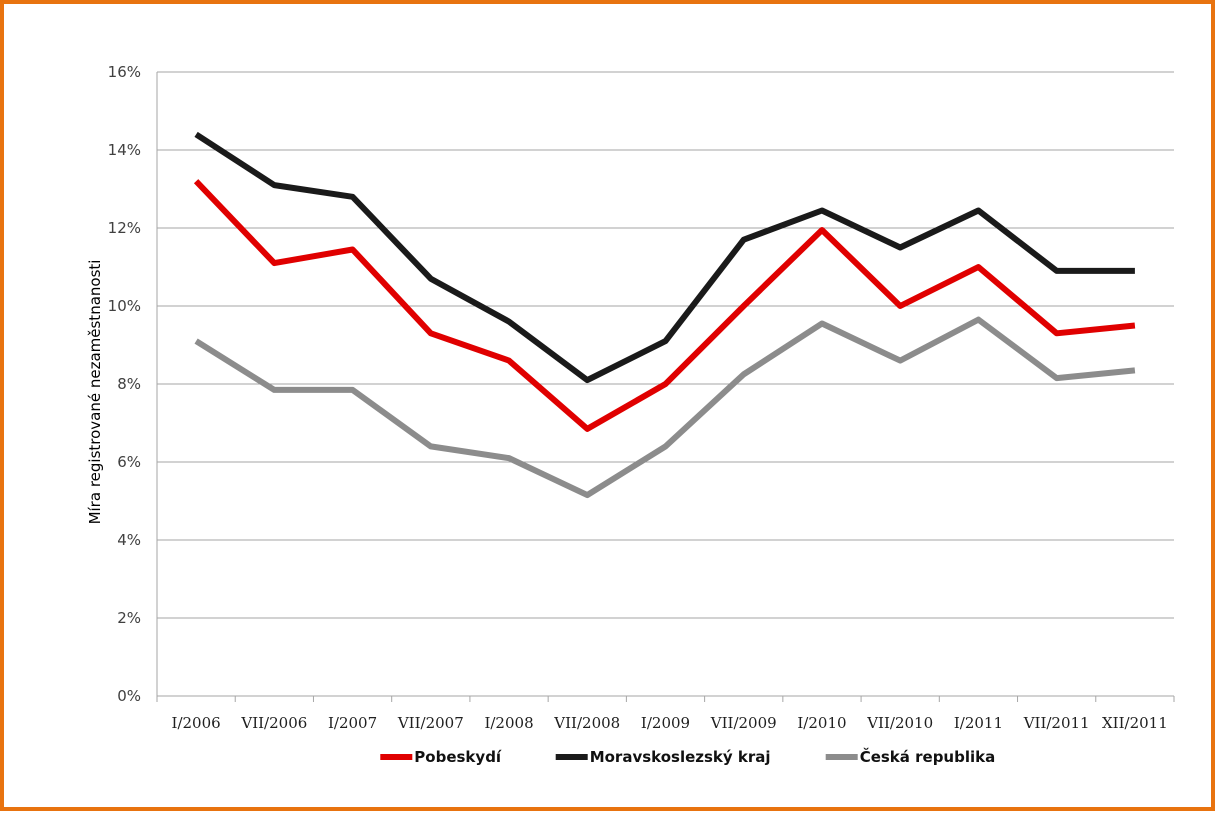 The width and height of the screenshot is (1215, 815). I want to click on y-tick-label: 6%, so click(129, 462).